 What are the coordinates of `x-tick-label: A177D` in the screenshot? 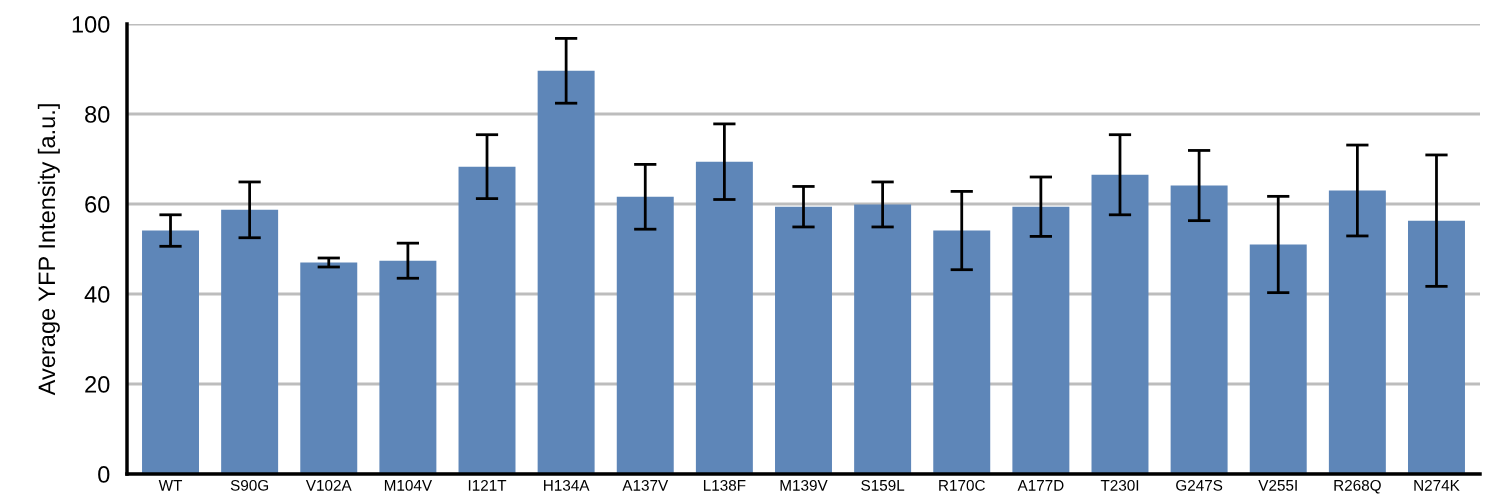 It's located at (1040, 485).